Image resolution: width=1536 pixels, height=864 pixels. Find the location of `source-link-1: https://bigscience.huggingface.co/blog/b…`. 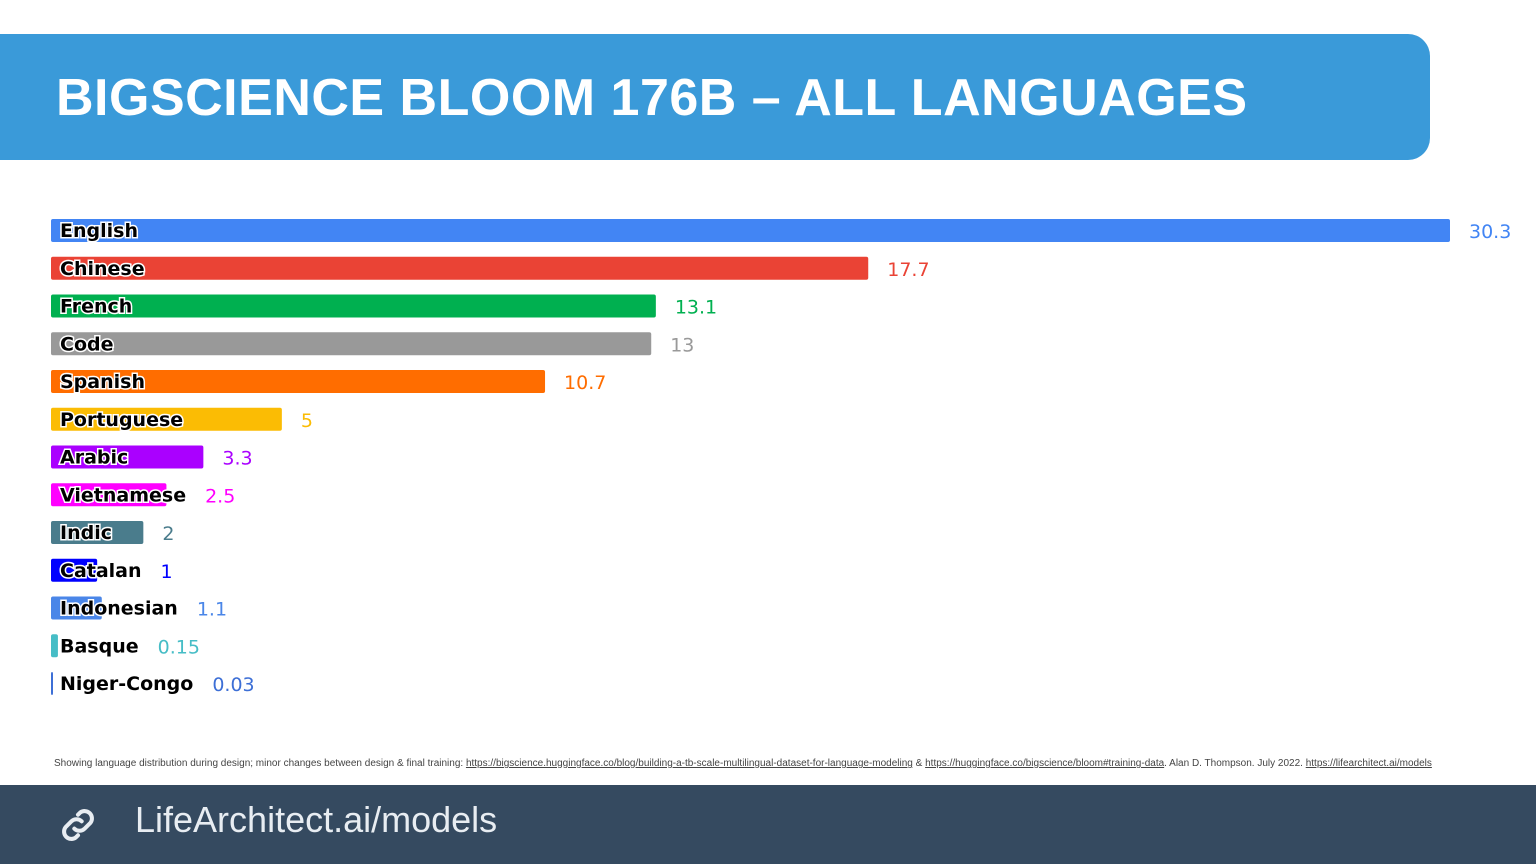

source-link-1: https://bigscience.huggingface.co/blog/b… is located at coordinates (689, 763).